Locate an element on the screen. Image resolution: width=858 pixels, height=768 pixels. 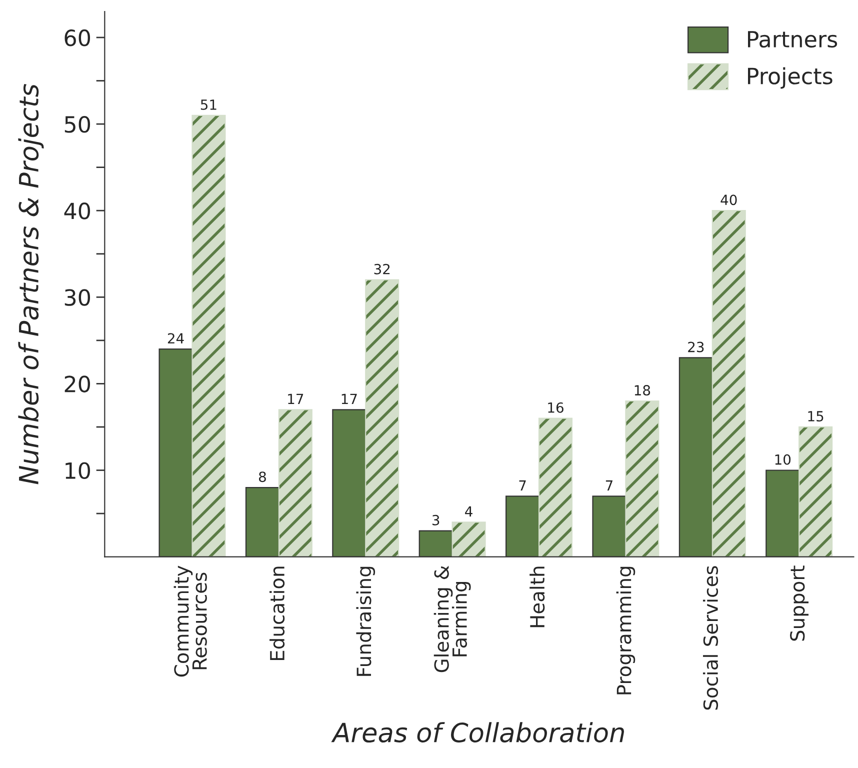
data-label: 23 is located at coordinates (696, 347).